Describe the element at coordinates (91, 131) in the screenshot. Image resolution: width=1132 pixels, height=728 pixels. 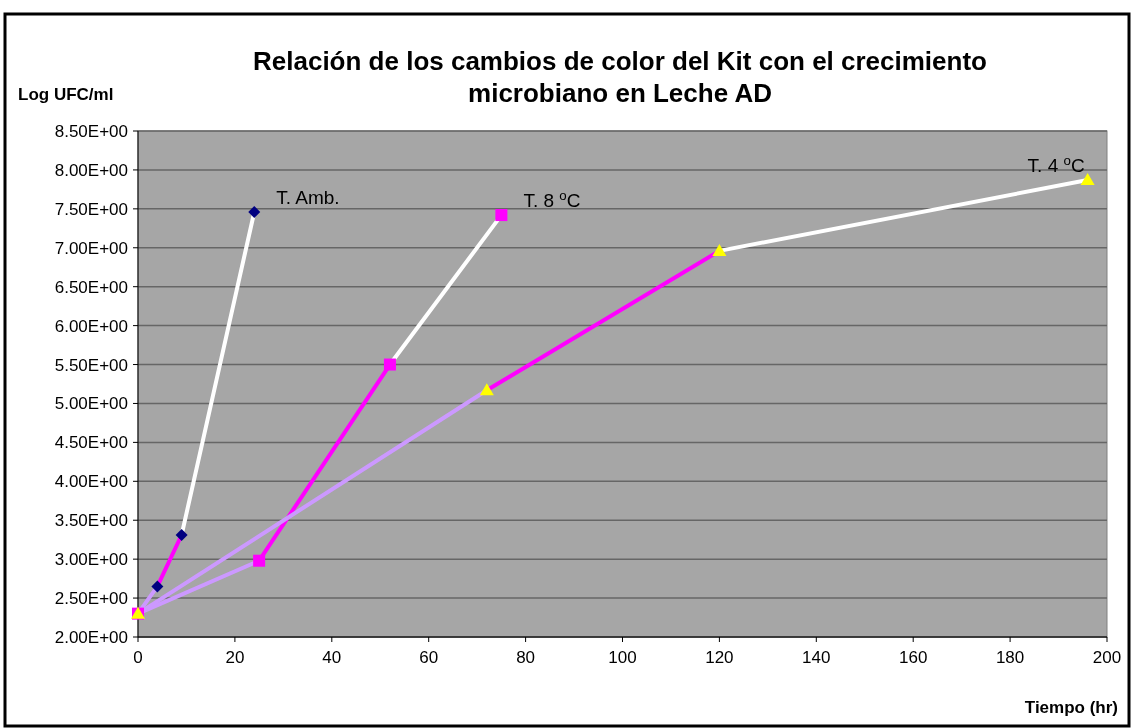
I see `y-tick-label: 8.50E+00` at that location.